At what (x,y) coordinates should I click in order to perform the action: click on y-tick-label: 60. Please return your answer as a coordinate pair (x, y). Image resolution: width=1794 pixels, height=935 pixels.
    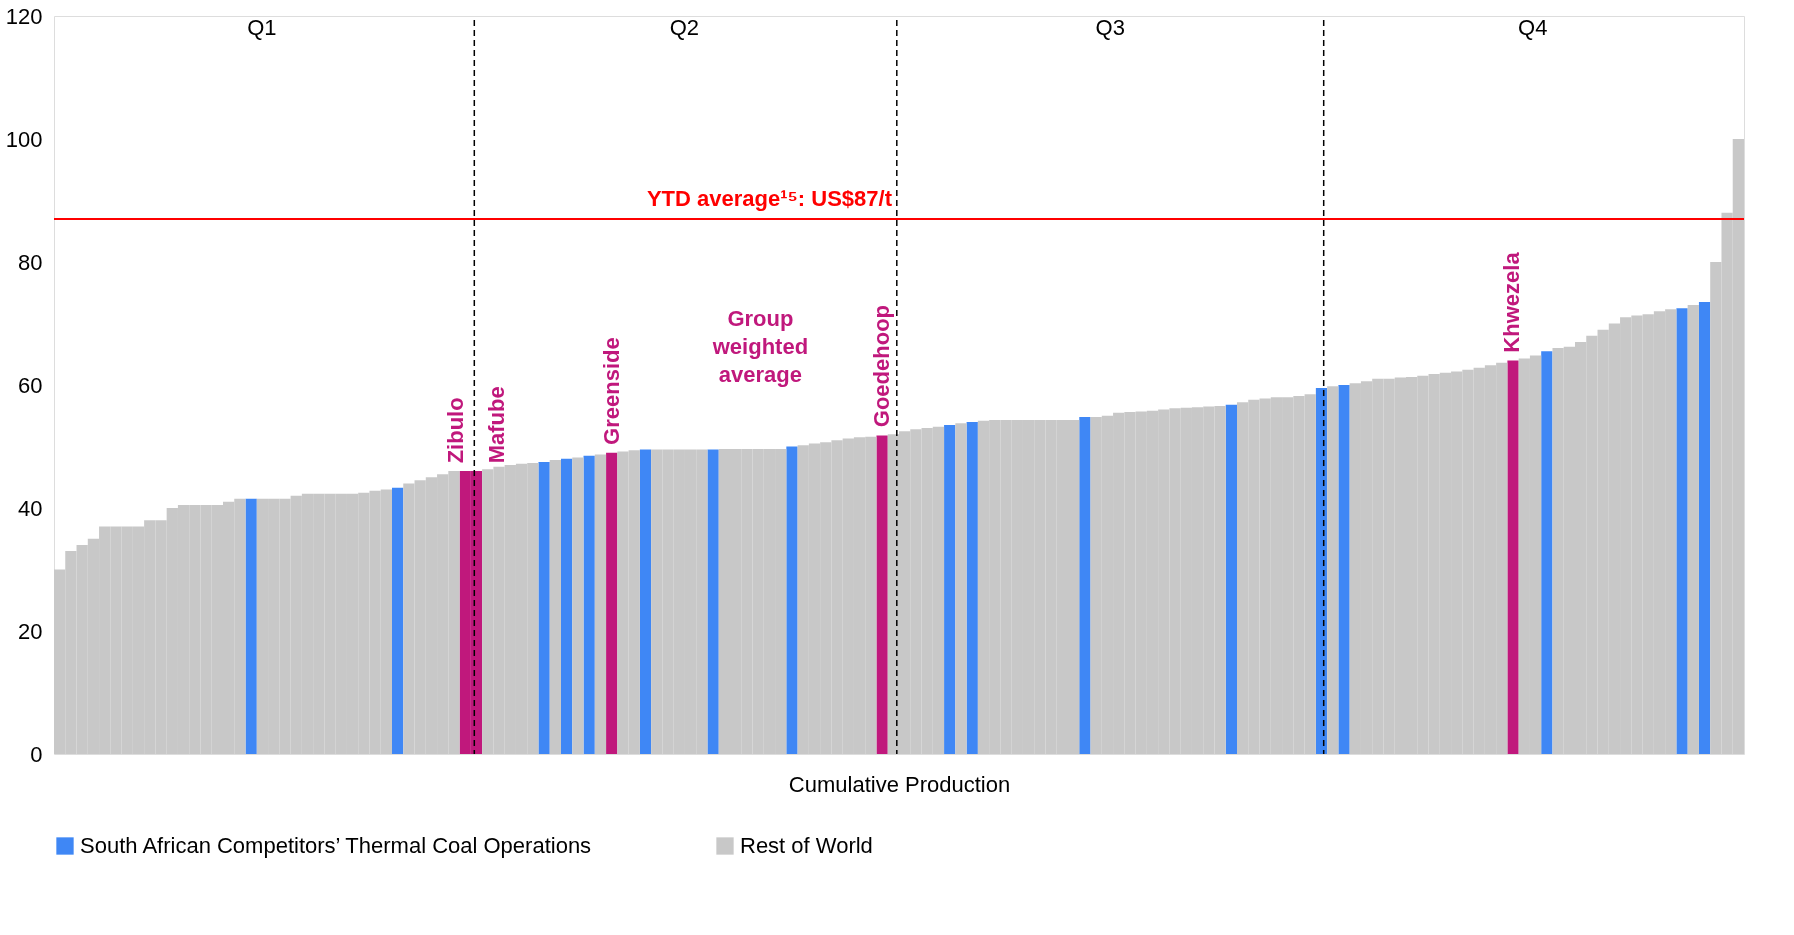
    Looking at the image, I should click on (30, 385).